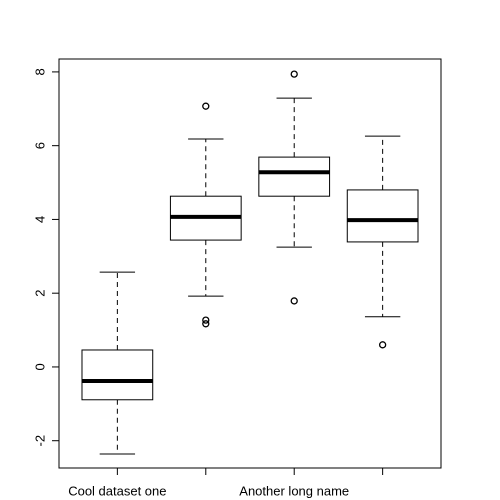 This screenshot has height=500, width=500. I want to click on y-tick-label: 0, so click(39, 366).